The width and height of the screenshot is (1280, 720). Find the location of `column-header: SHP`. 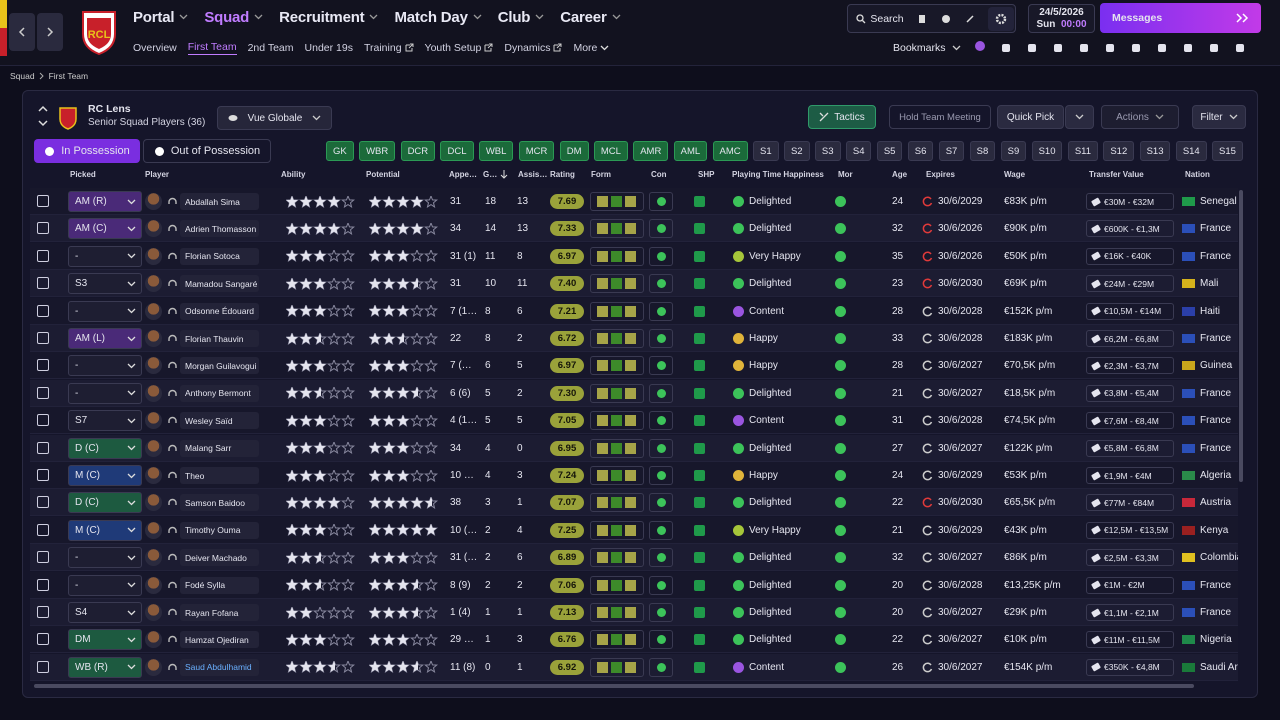

column-header: SHP is located at coordinates (706, 174).